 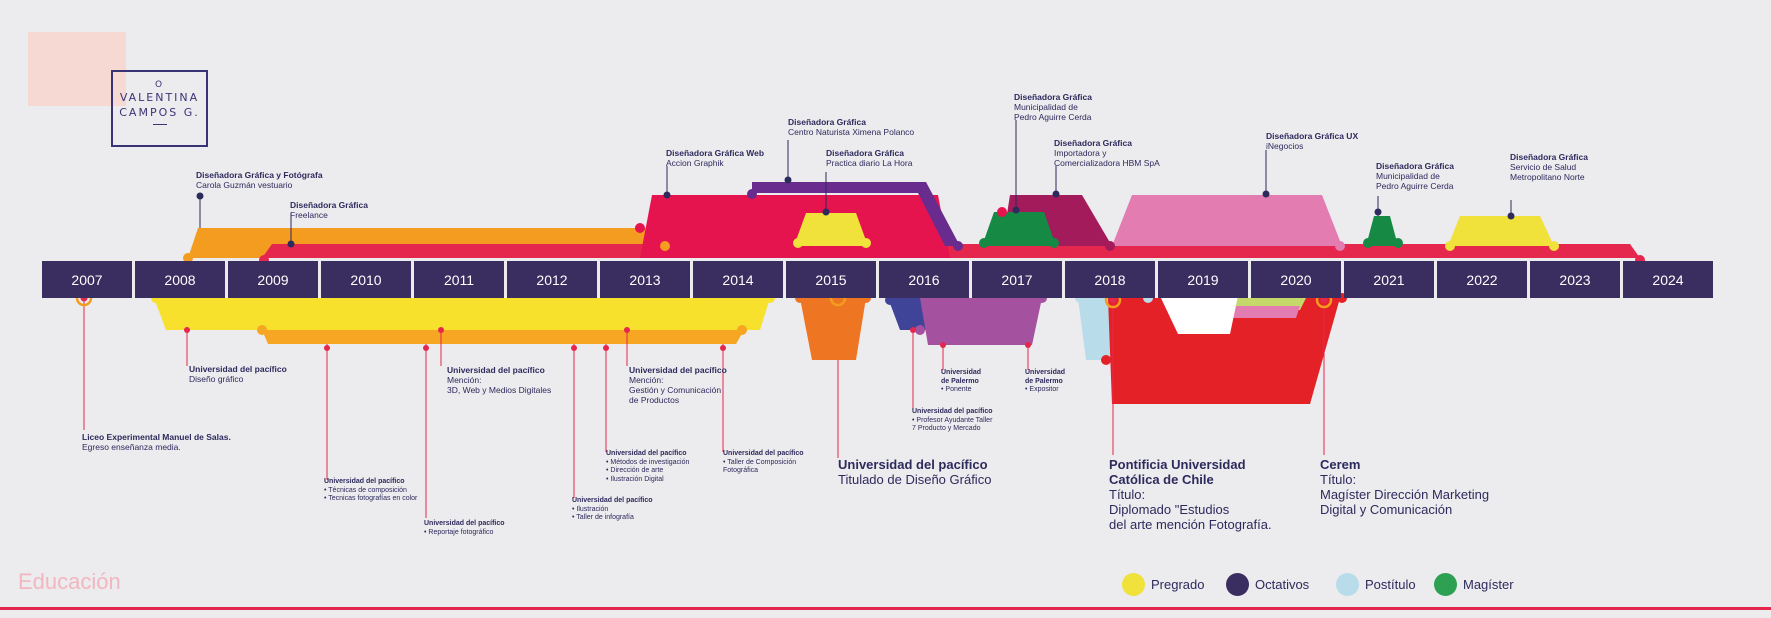 I want to click on edu-bar-pink, so click(x=1261, y=312).